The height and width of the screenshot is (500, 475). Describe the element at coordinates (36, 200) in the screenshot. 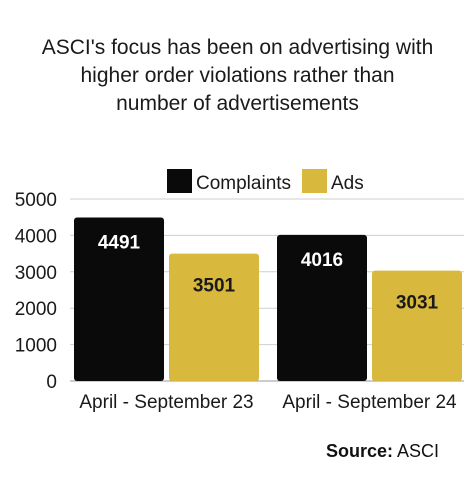

I see `y-tick-label: 5000` at that location.